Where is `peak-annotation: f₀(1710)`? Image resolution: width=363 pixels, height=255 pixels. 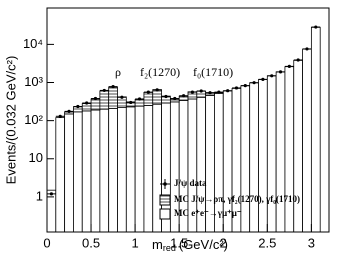 peak-annotation: f₀(1710) is located at coordinates (213, 72).